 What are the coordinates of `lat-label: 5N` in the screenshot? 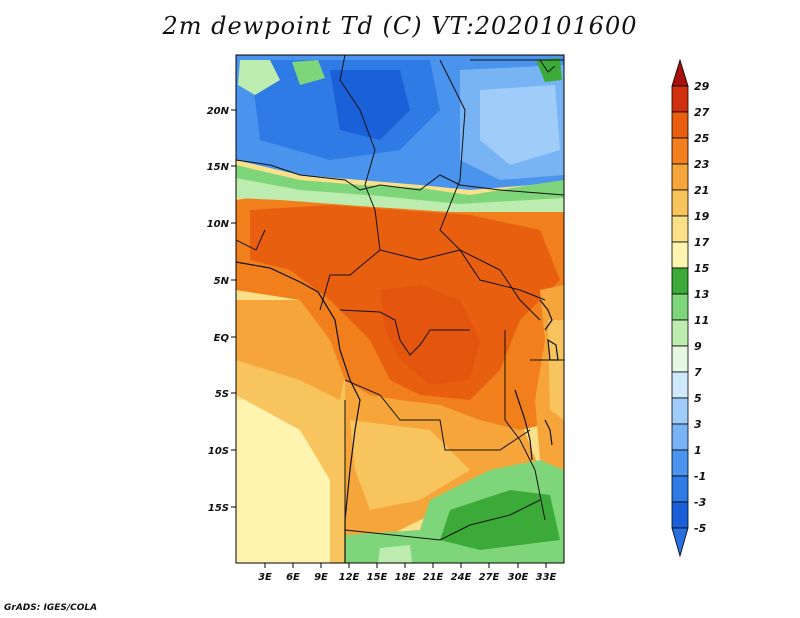 It's located at (222, 281).